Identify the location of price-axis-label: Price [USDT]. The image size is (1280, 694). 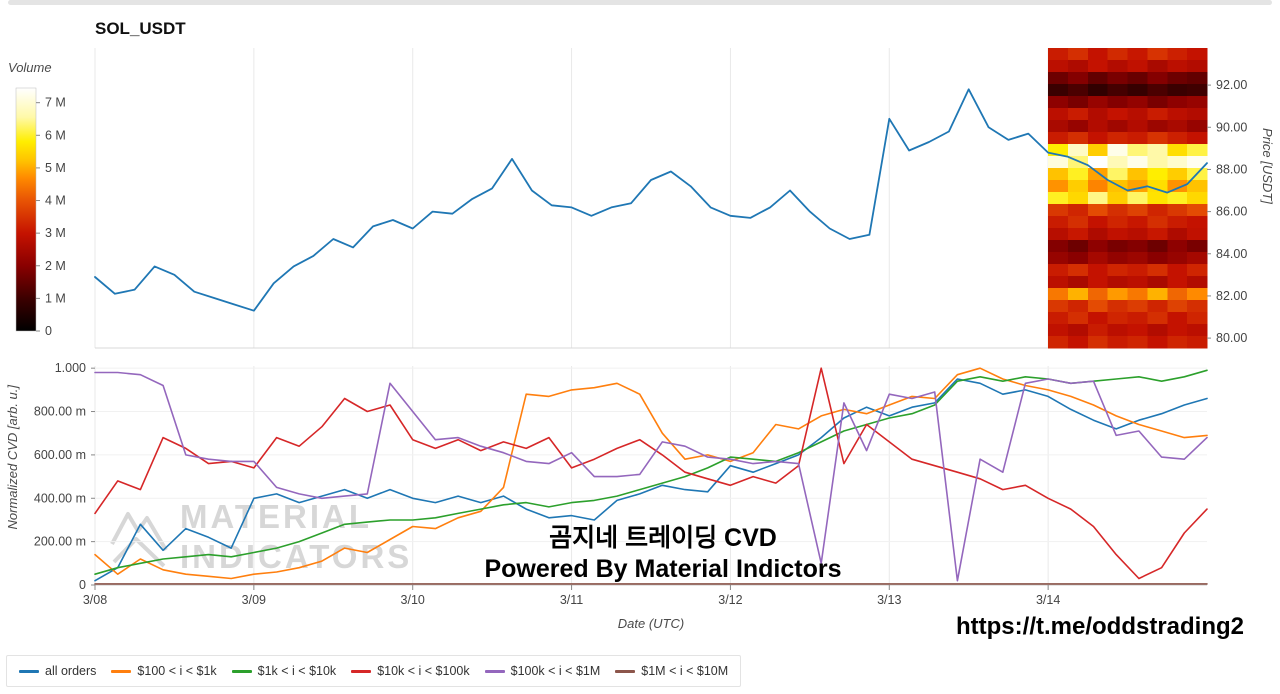
(1267, 166).